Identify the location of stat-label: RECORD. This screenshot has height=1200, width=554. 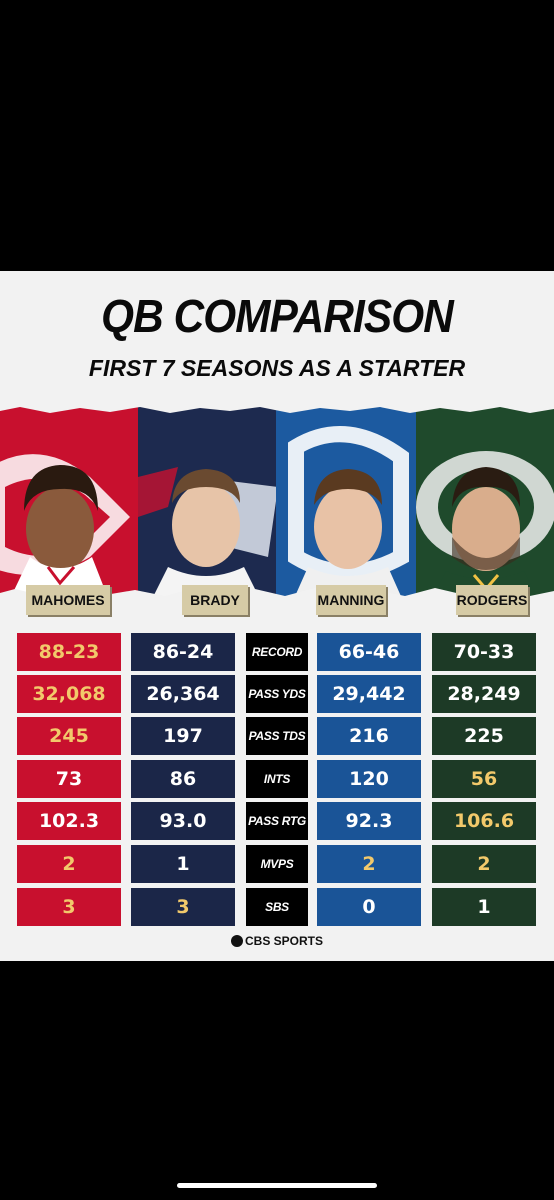
(277, 652).